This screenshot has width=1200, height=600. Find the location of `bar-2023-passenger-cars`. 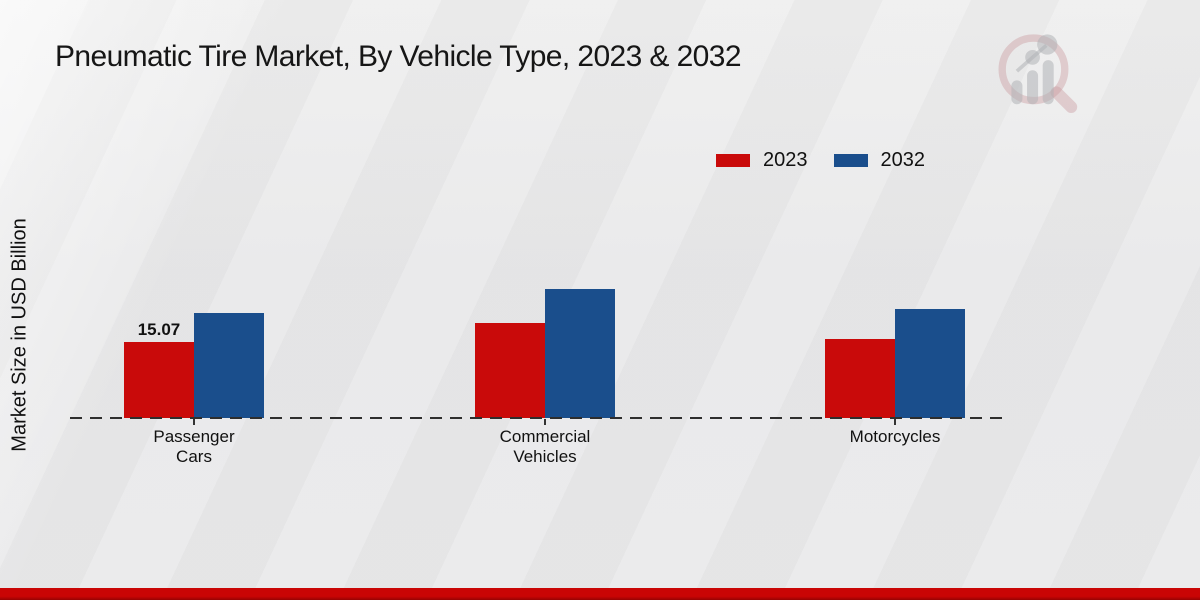

bar-2023-passenger-cars is located at coordinates (159, 380).